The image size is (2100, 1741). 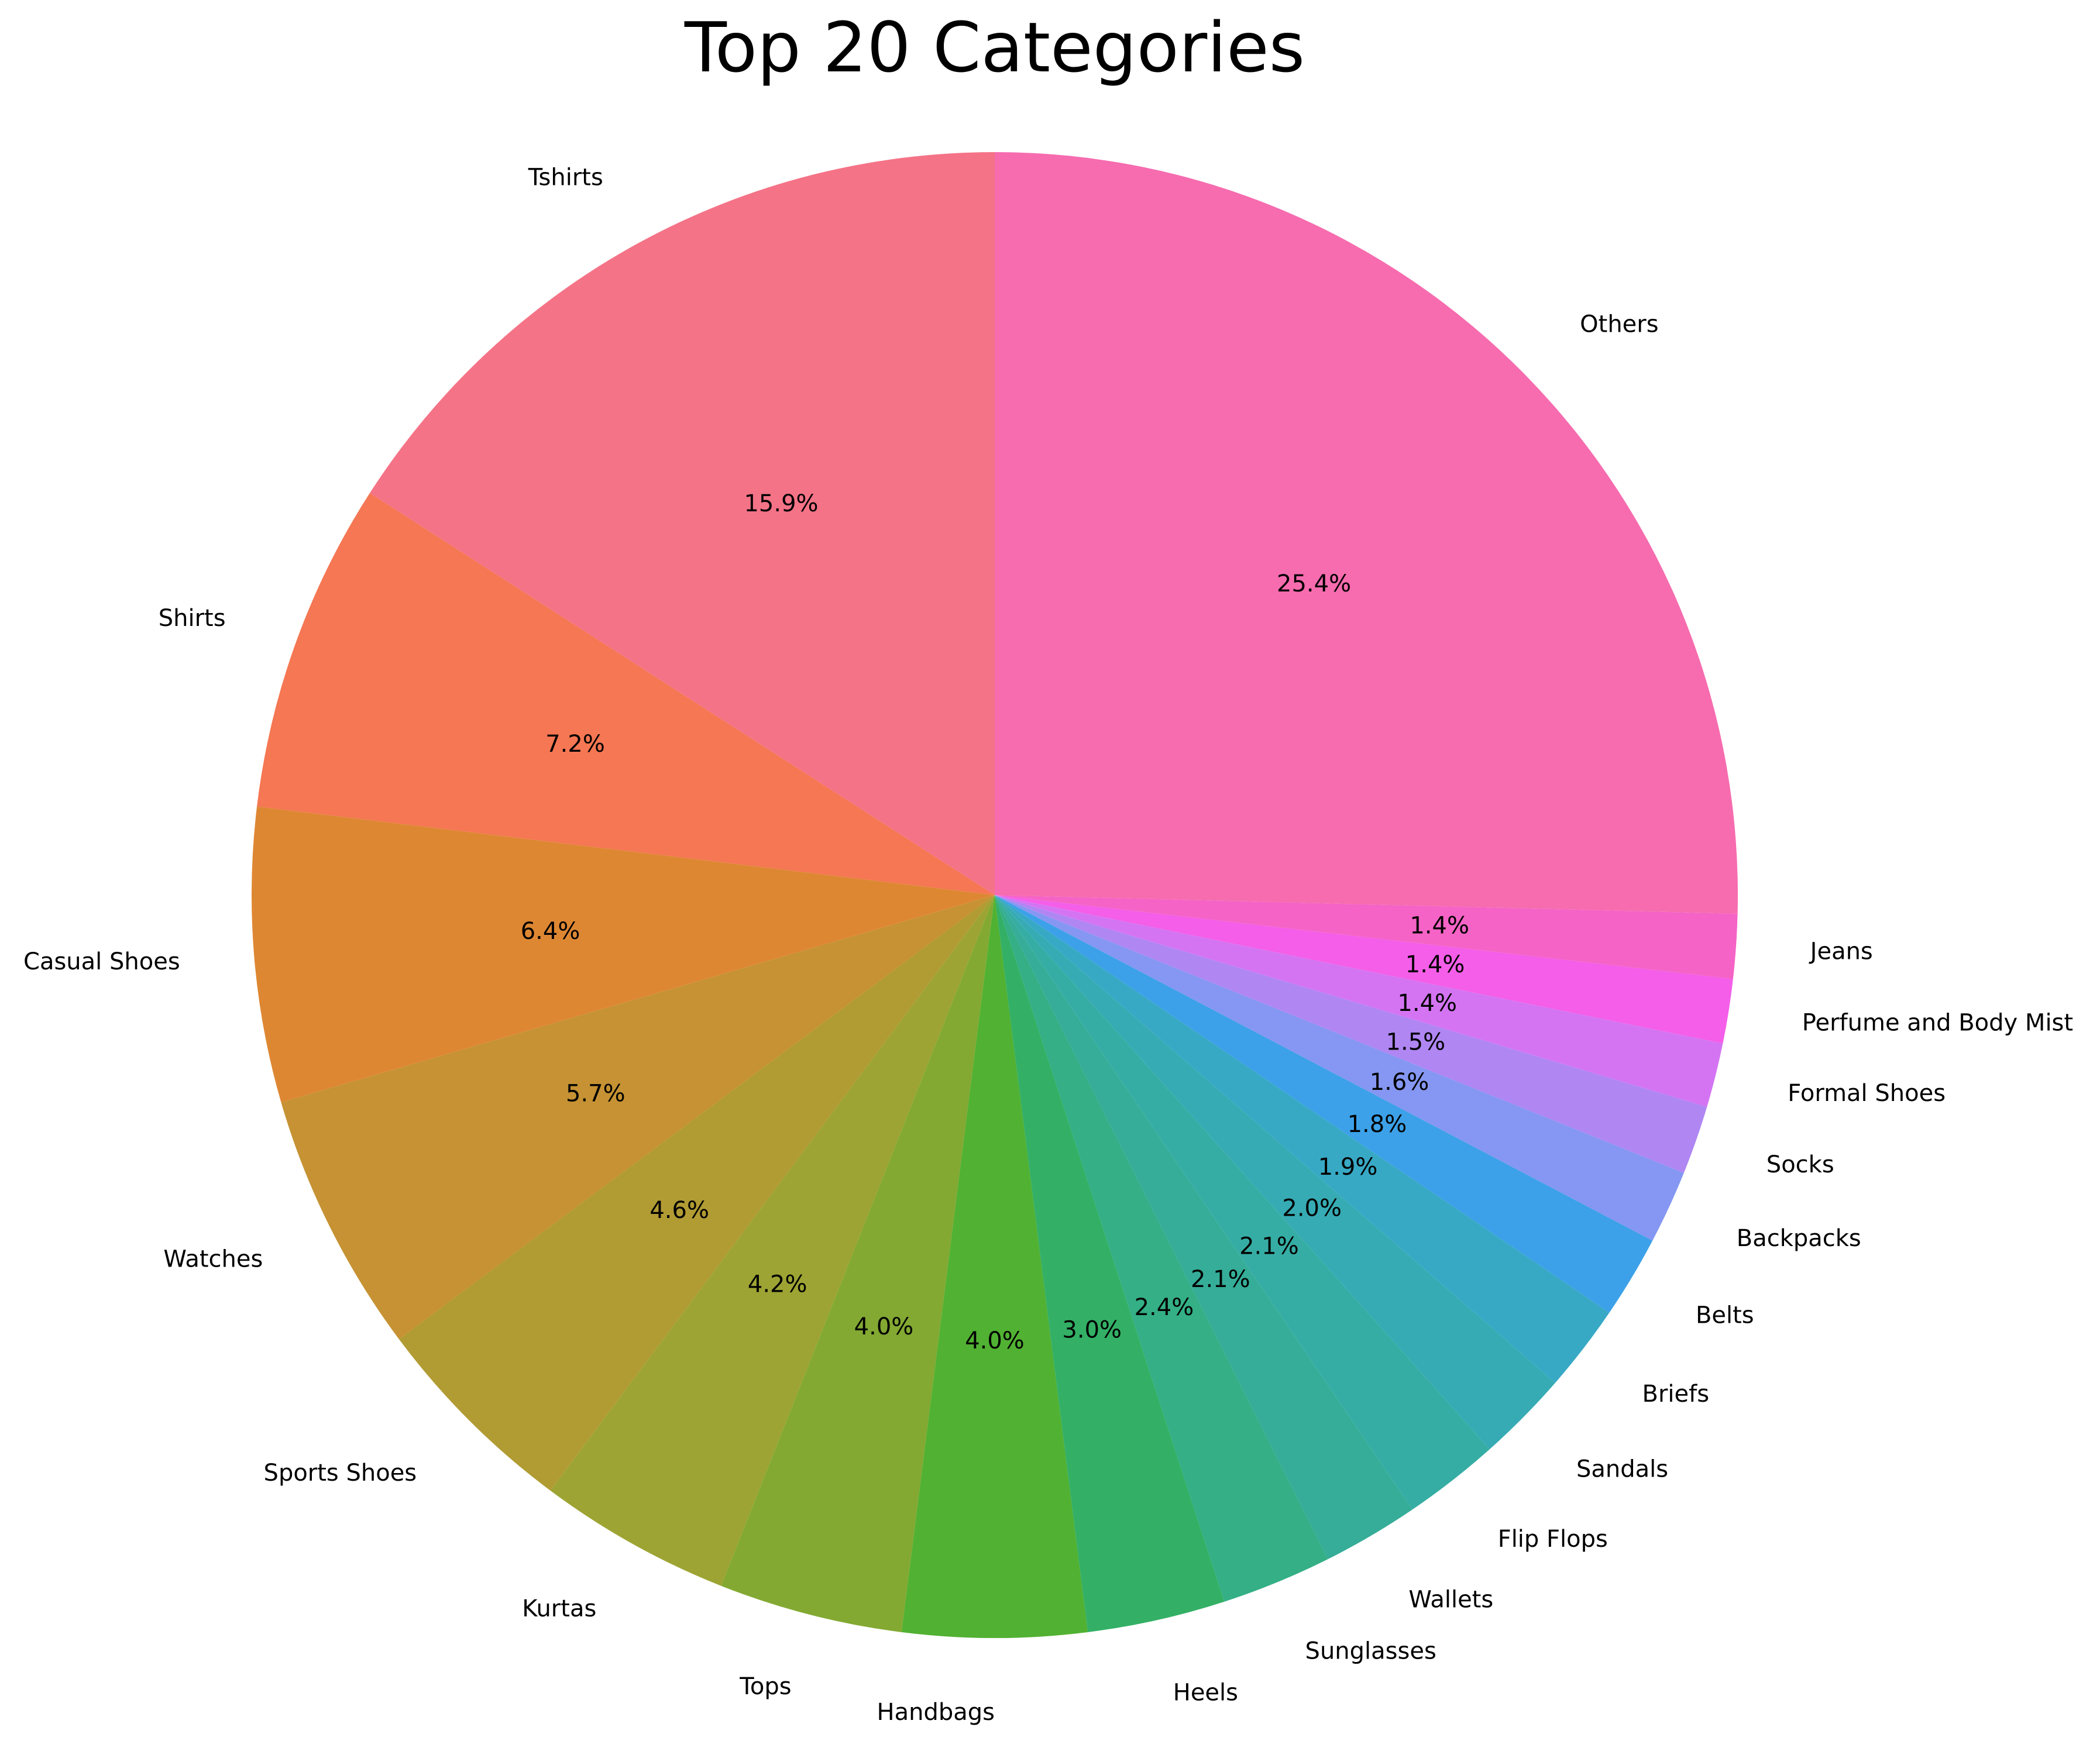 I want to click on pie-slice-watches, so click(x=638, y=1117).